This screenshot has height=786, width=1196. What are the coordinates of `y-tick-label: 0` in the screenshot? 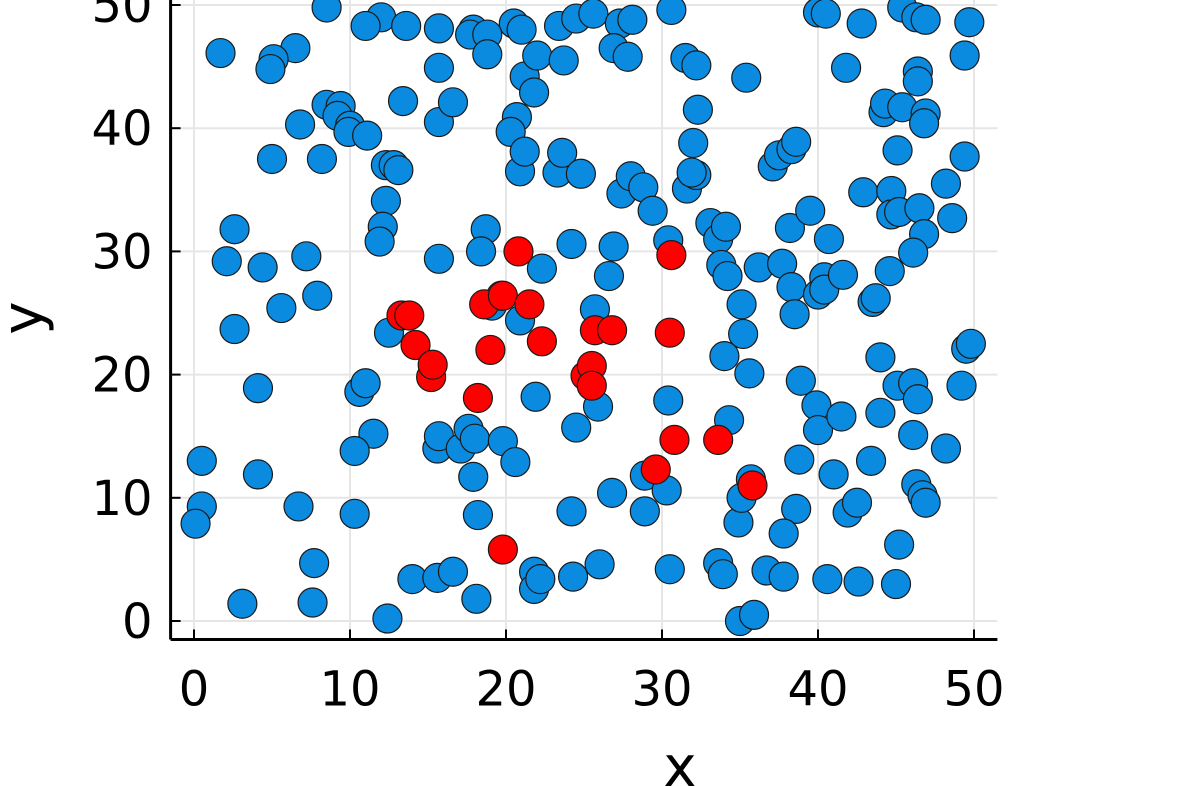 It's located at (137, 622).